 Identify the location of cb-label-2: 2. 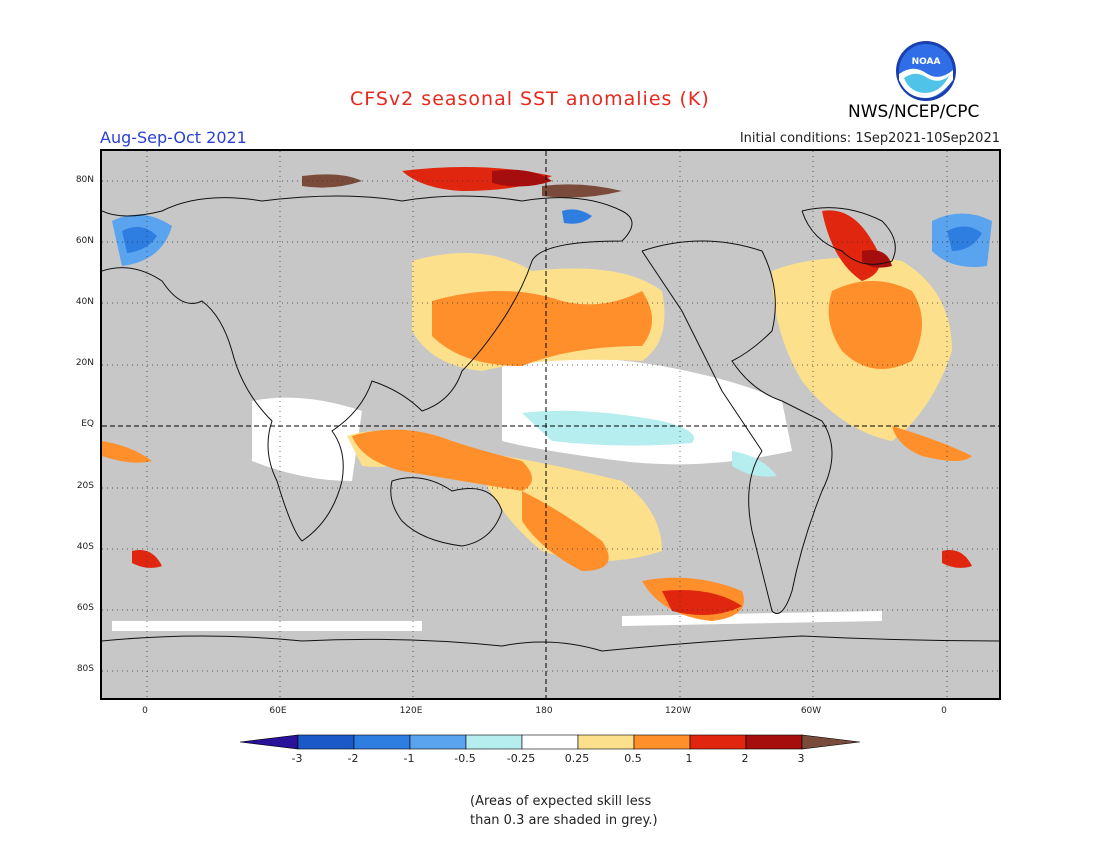
(745, 758).